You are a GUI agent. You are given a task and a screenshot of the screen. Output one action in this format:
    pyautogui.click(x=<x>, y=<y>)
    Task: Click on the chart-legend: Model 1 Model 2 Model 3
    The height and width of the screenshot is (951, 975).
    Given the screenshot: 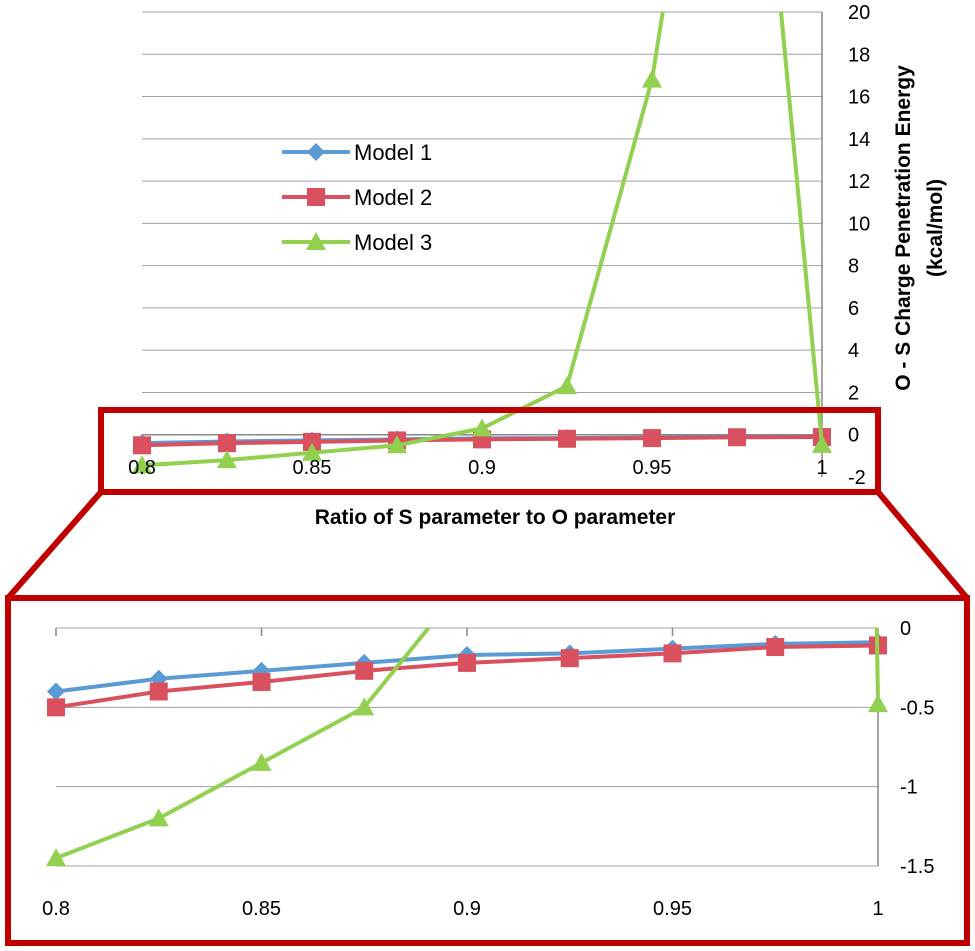 What is the action you would take?
    pyautogui.click(x=357, y=197)
    